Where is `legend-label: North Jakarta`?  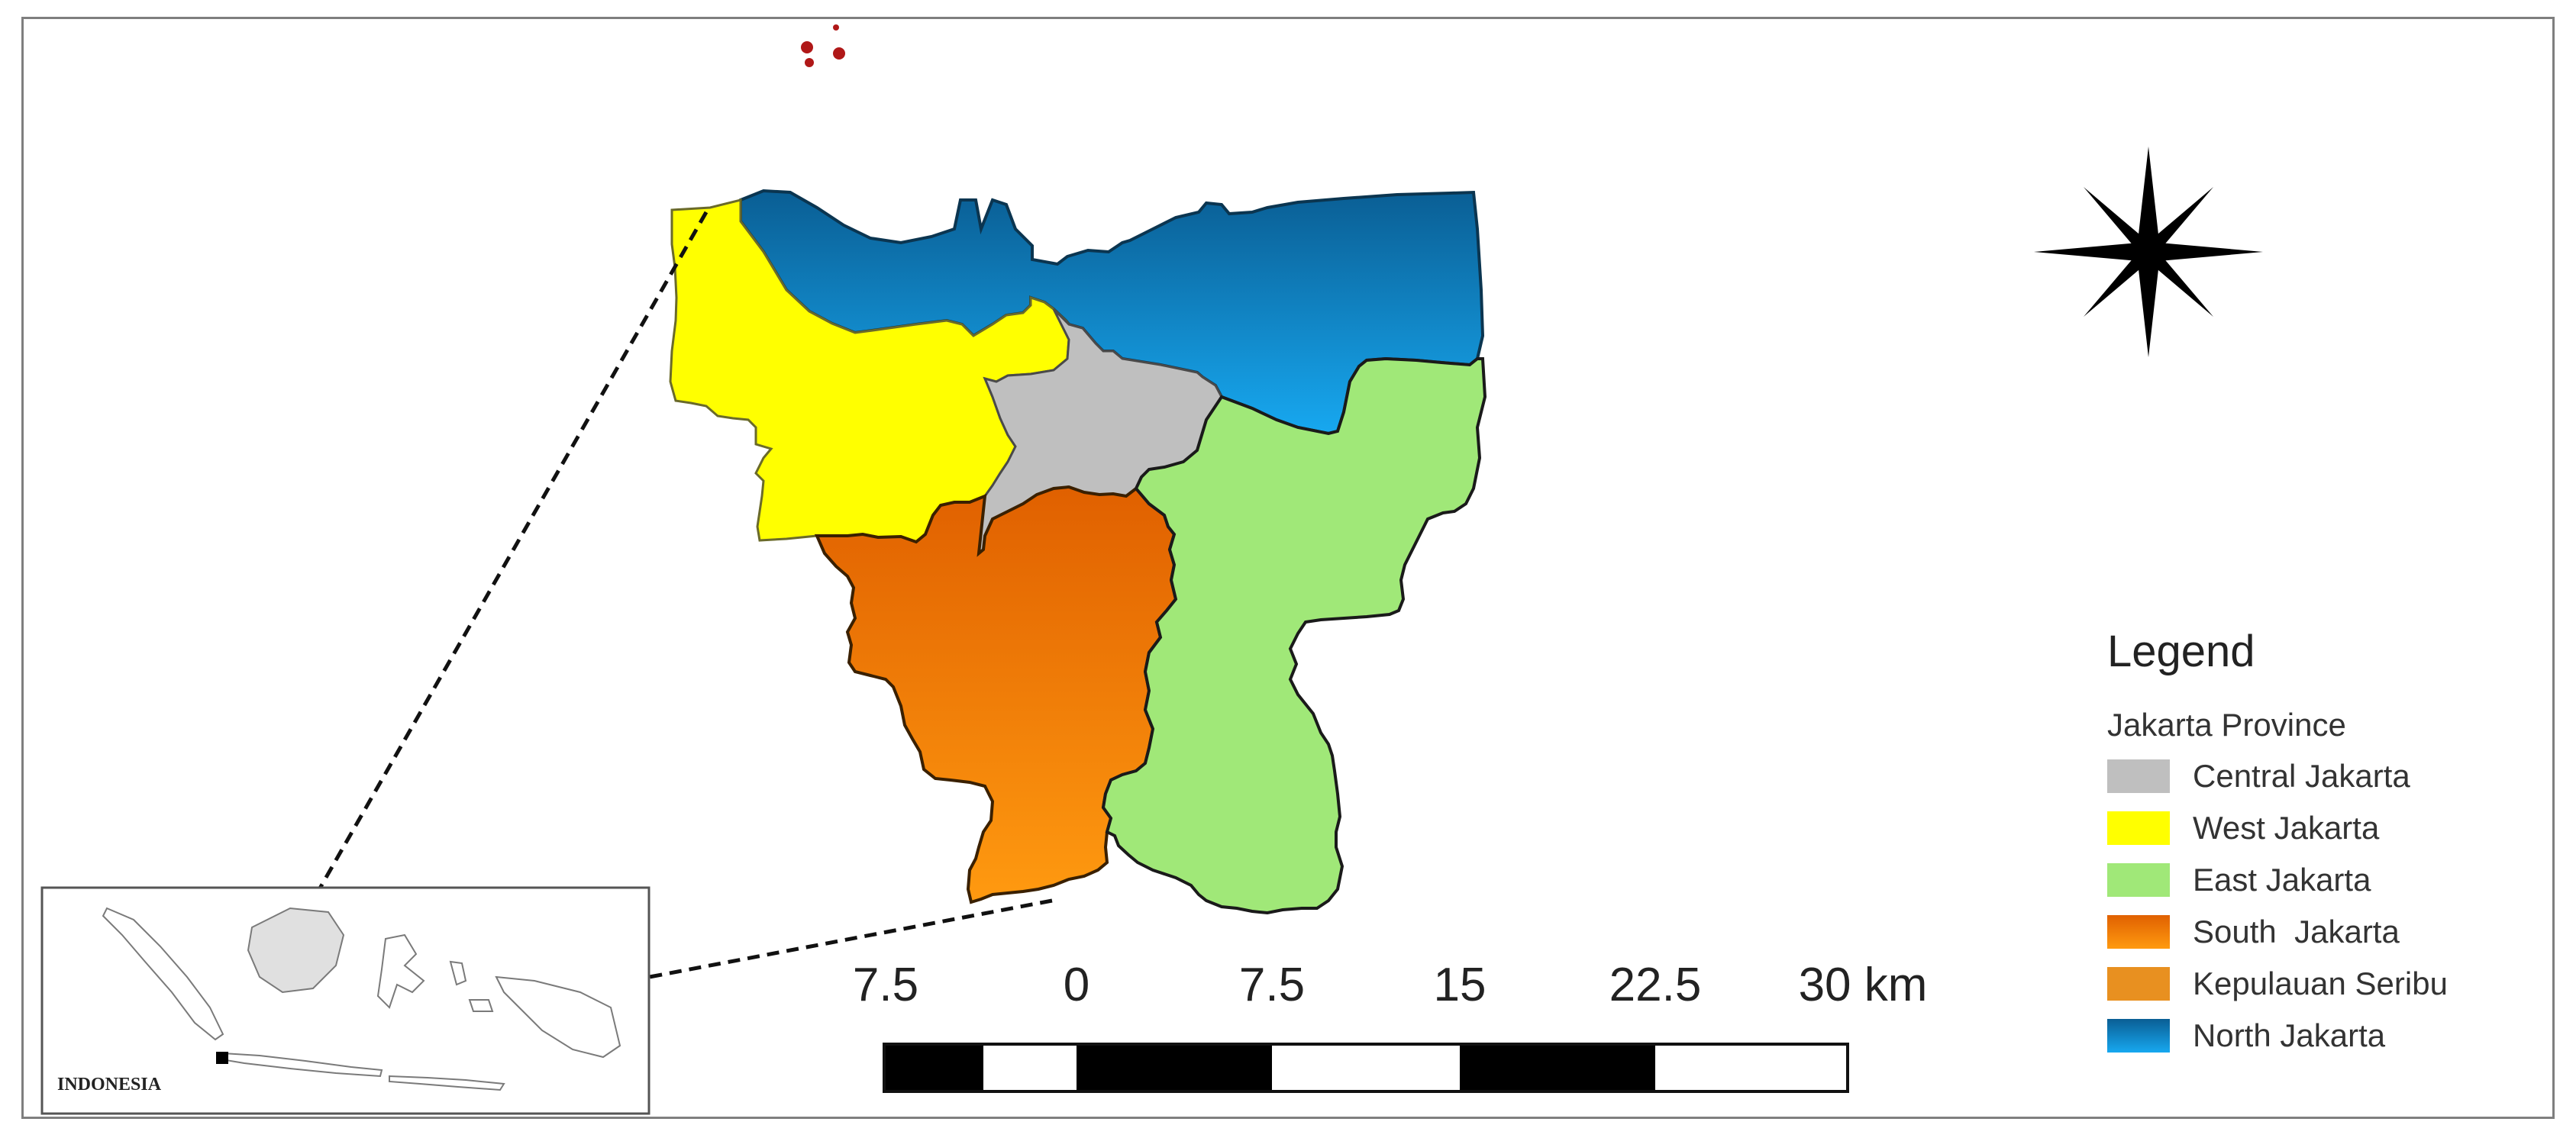
legend-label: North Jakarta is located at coordinates (2289, 1035).